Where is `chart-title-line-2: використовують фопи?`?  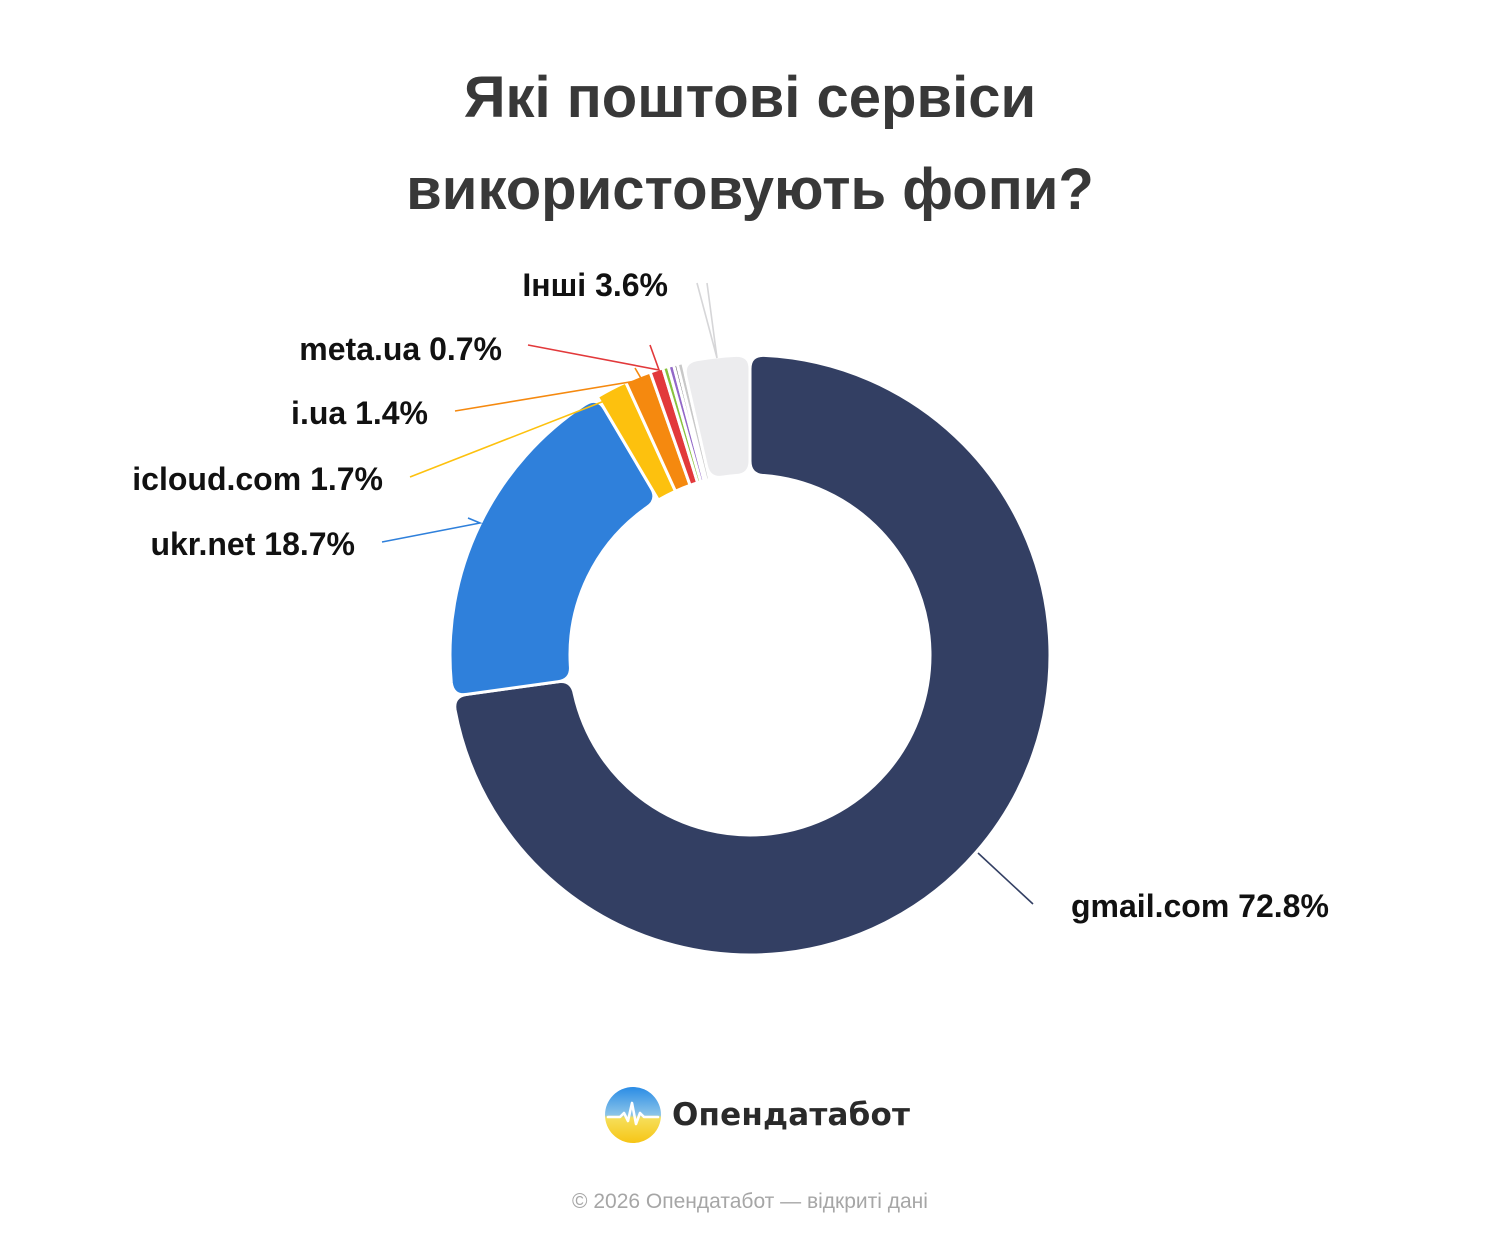
chart-title-line-2: використовують фопи? is located at coordinates (750, 189).